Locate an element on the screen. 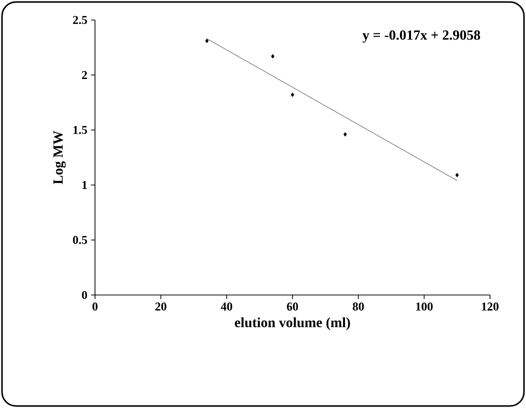  y-tick-label: 0 is located at coordinates (85, 295).